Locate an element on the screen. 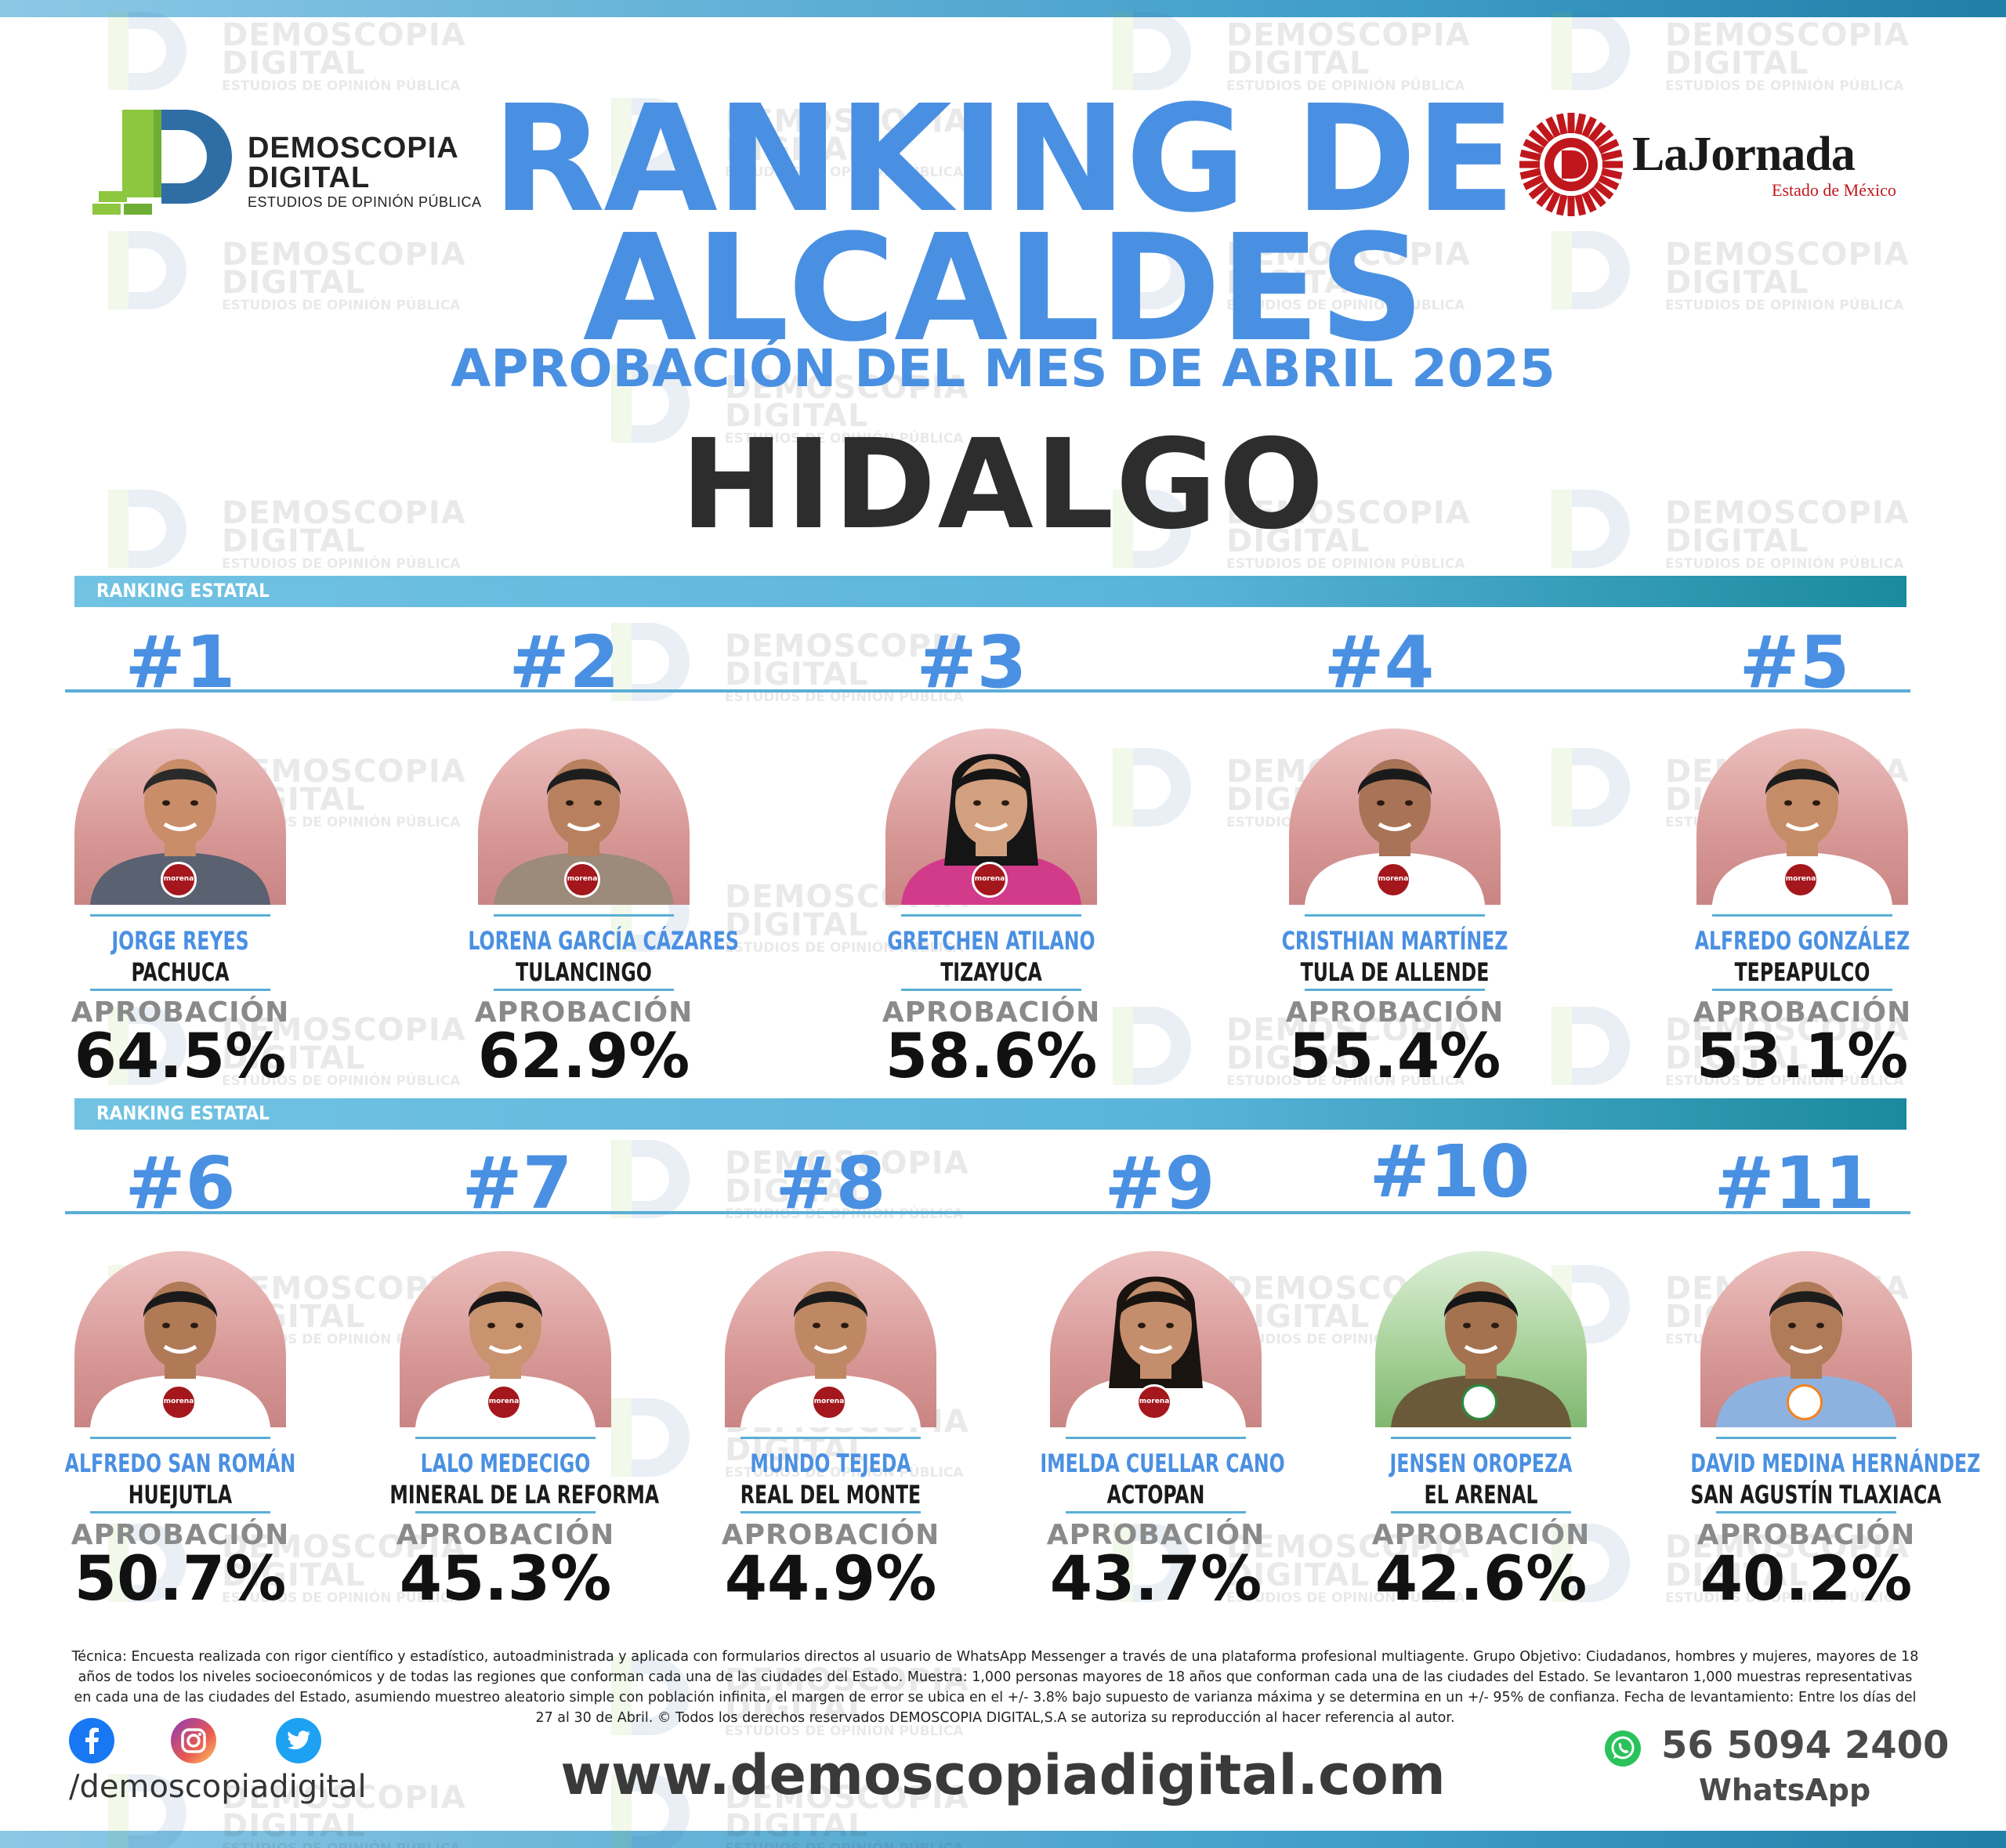  demoscopia-d-icon is located at coordinates (162, 162).